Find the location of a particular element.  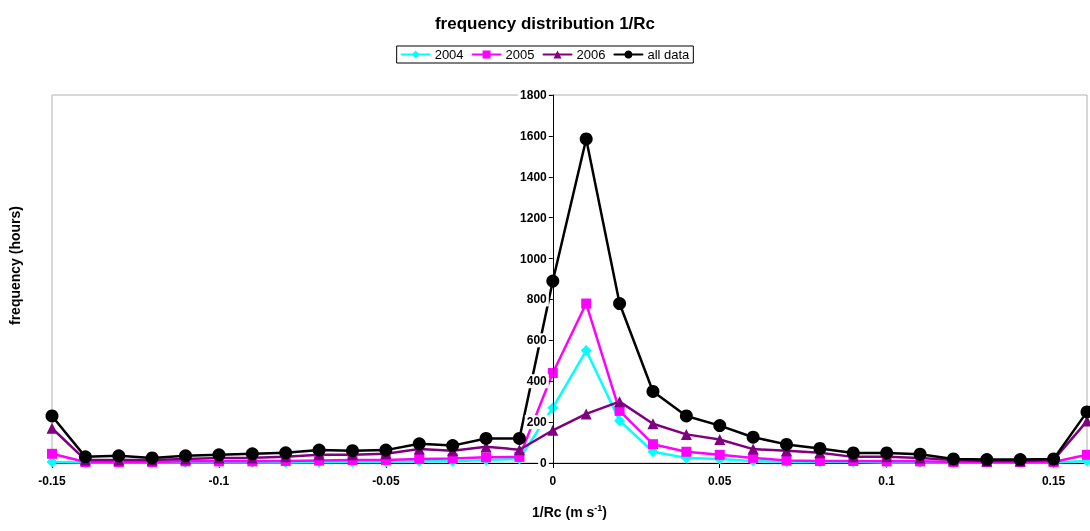

y-tick-label: 1400 is located at coordinates (534, 176).